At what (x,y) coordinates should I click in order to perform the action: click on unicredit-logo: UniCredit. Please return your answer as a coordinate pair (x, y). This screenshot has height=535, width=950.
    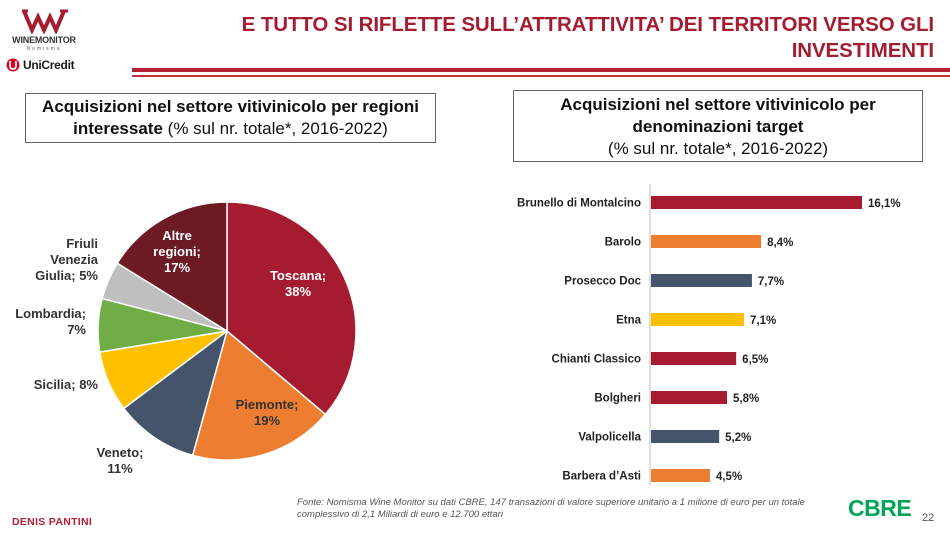
    Looking at the image, I should click on (47, 65).